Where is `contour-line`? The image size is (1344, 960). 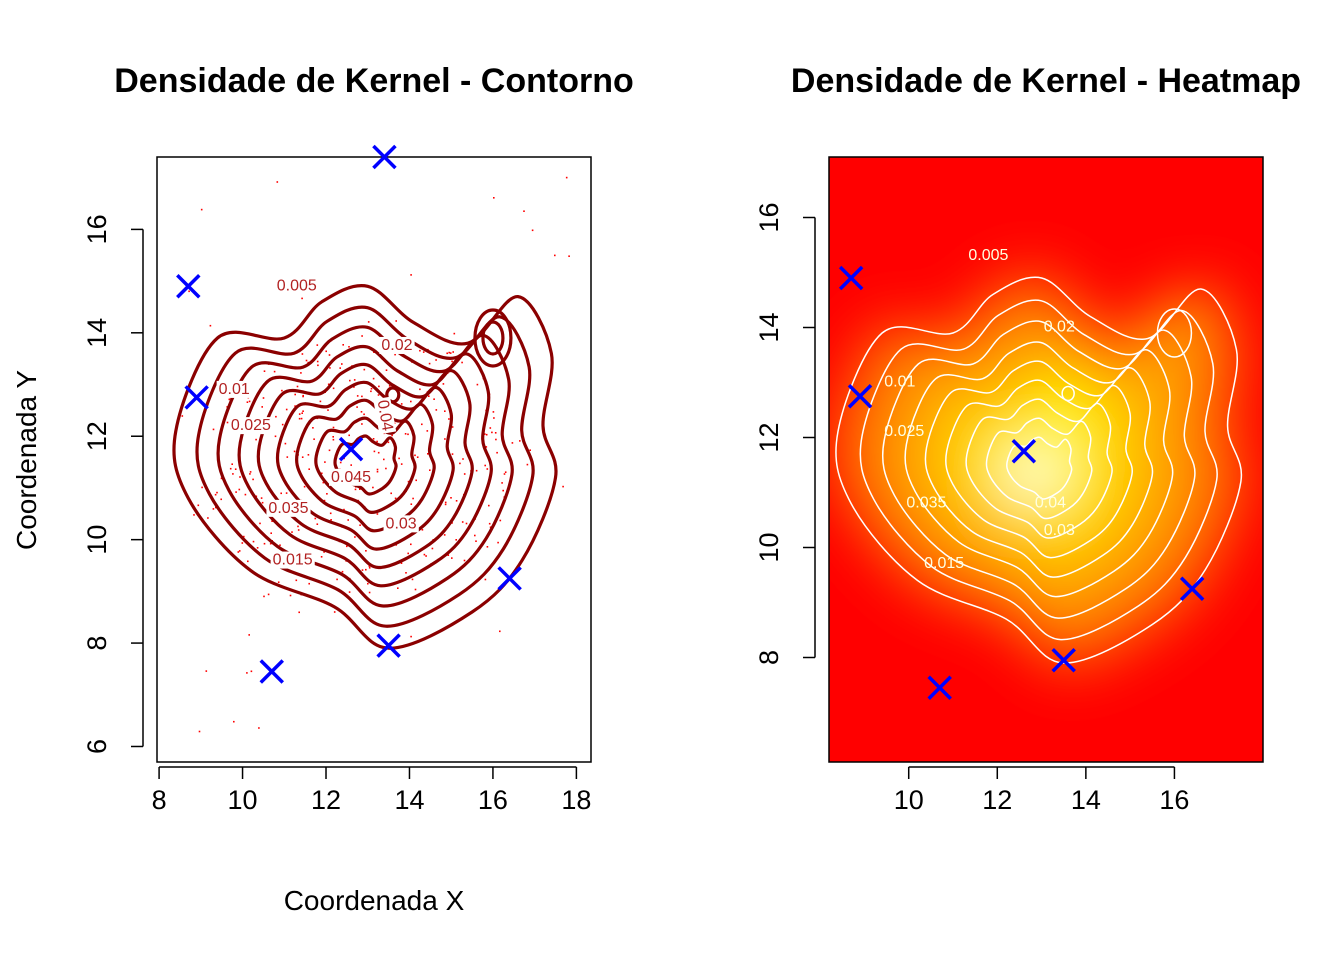 contour-line is located at coordinates (365, 465).